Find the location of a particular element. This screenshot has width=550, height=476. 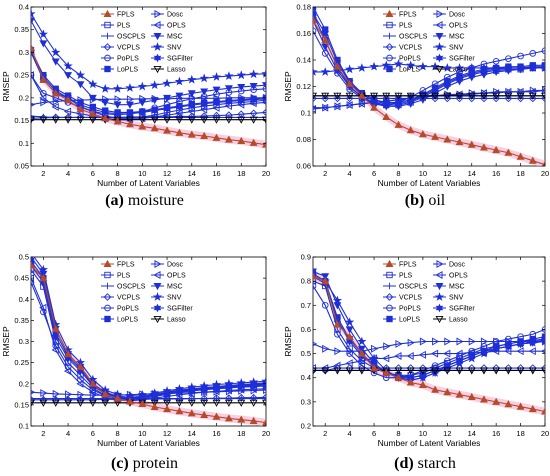

legend-label: VCPLS is located at coordinates (410, 298).